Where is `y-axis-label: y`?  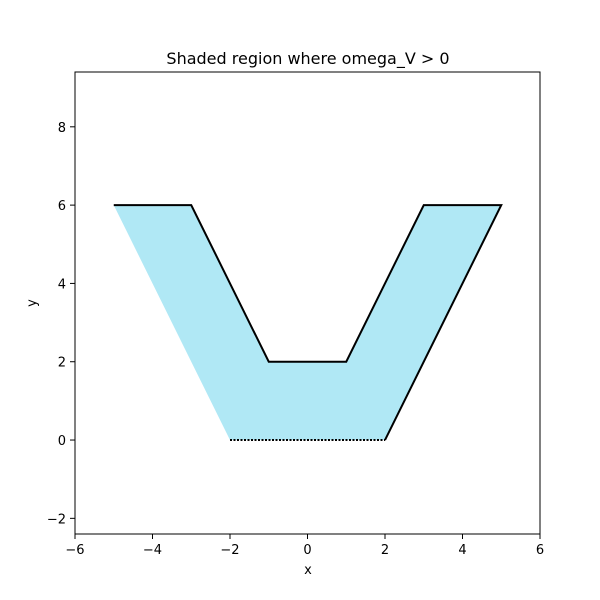
y-axis-label: y is located at coordinates (32, 303).